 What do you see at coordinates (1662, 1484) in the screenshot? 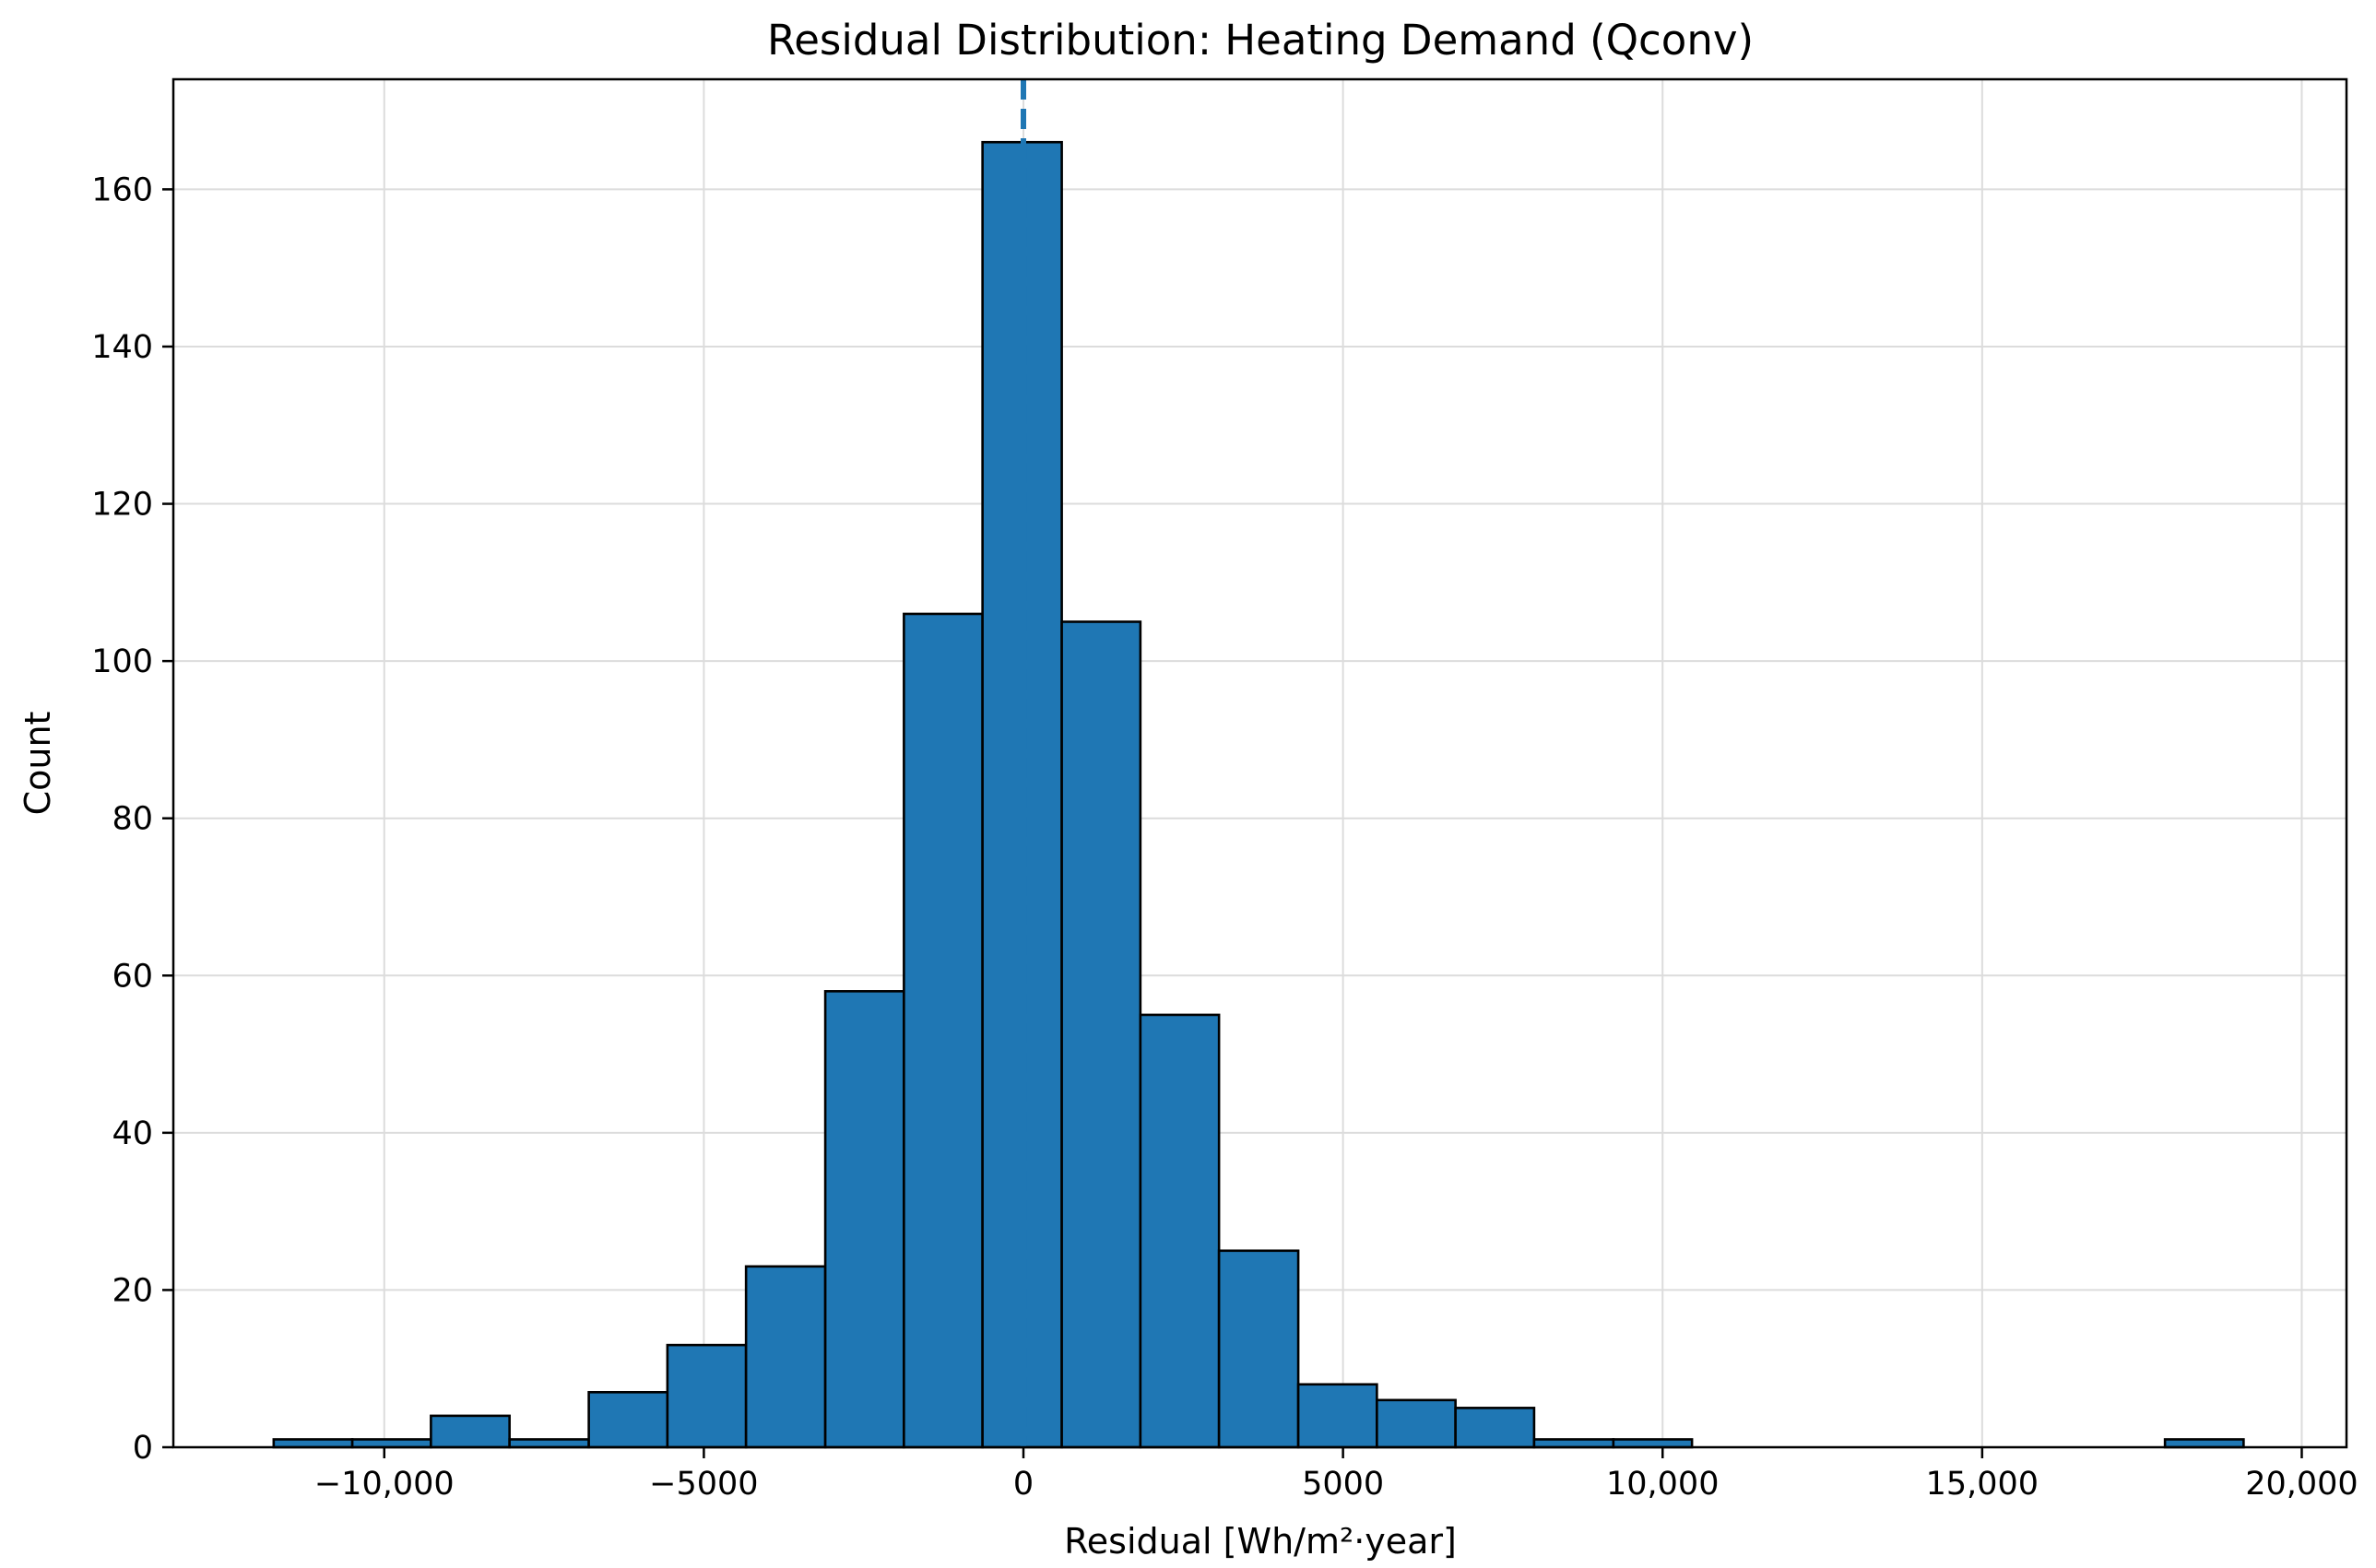
I see `x-tick-label: 10,000` at bounding box center [1662, 1484].